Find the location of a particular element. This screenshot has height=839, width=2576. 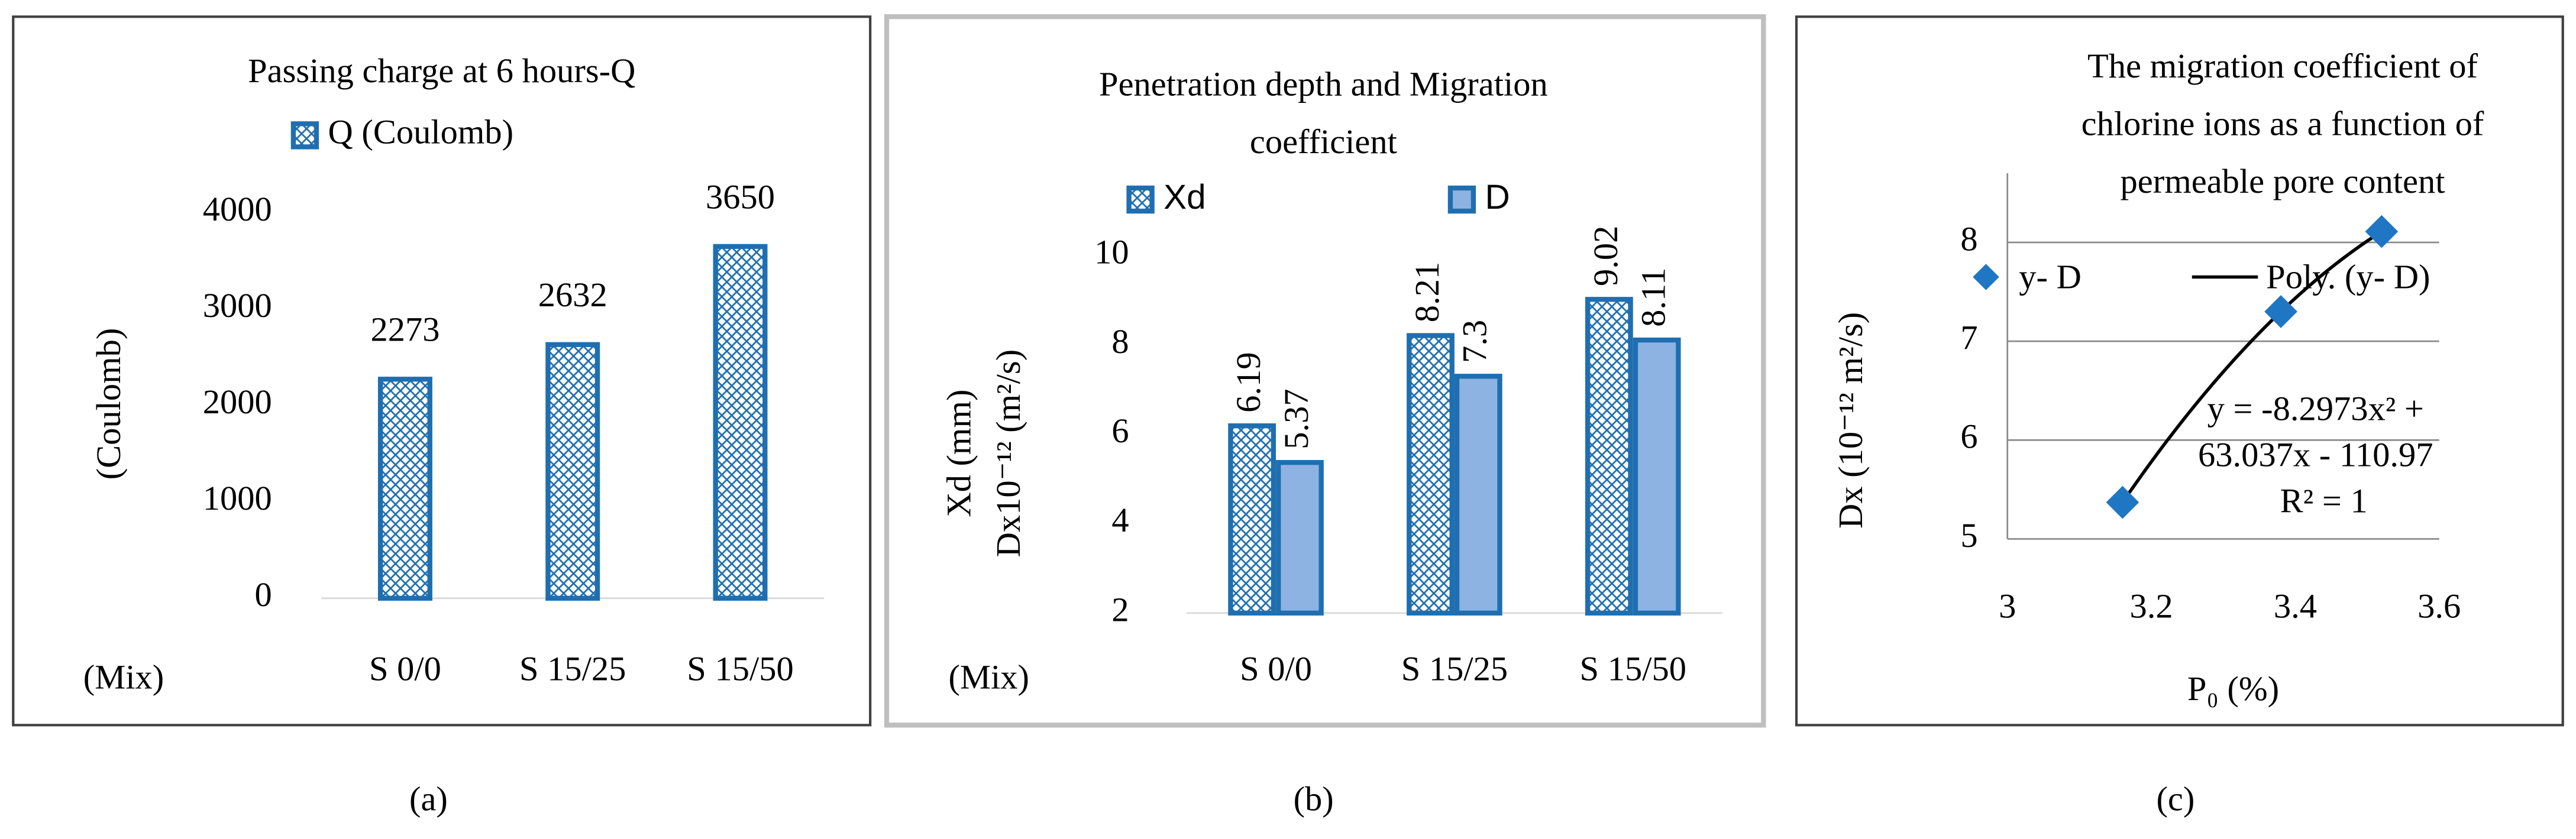

value-label: 2632 is located at coordinates (572, 295).